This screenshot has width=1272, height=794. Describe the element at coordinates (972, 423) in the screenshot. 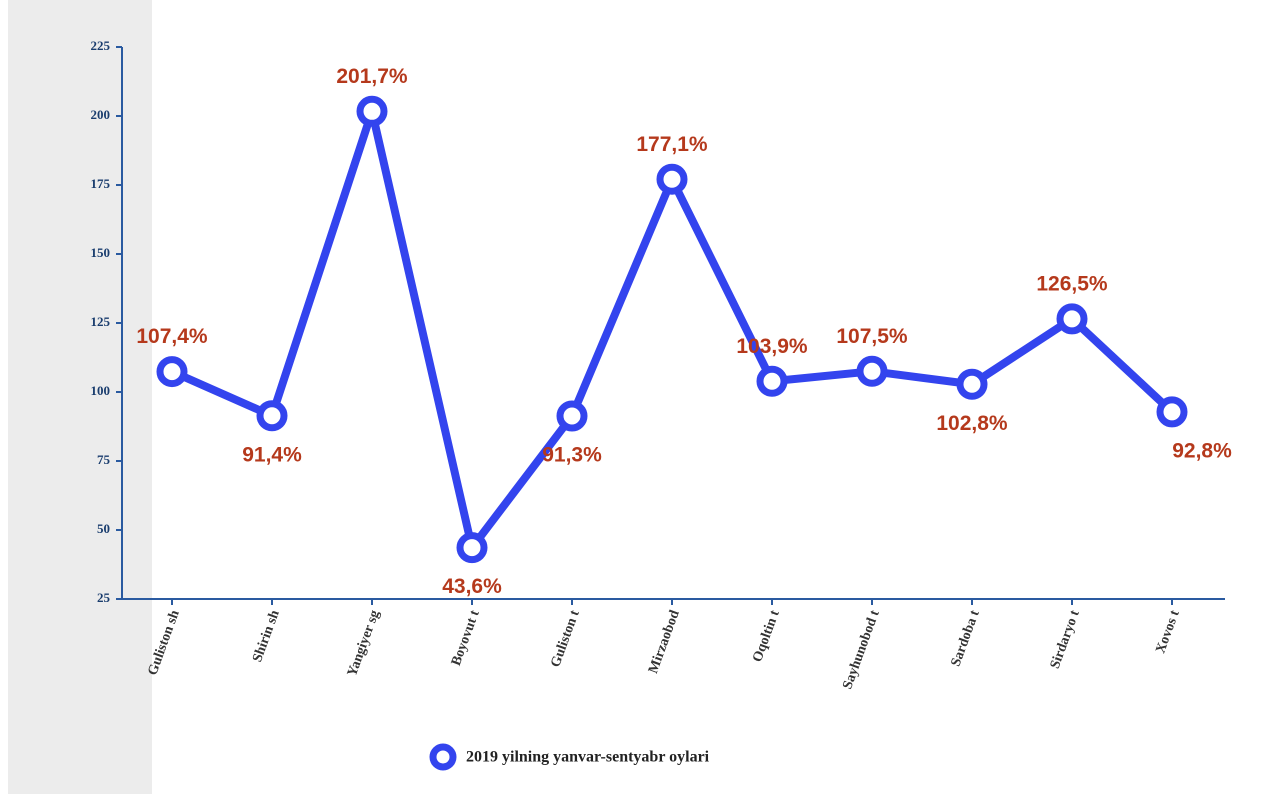

I see `data-label: 102,8%` at that location.